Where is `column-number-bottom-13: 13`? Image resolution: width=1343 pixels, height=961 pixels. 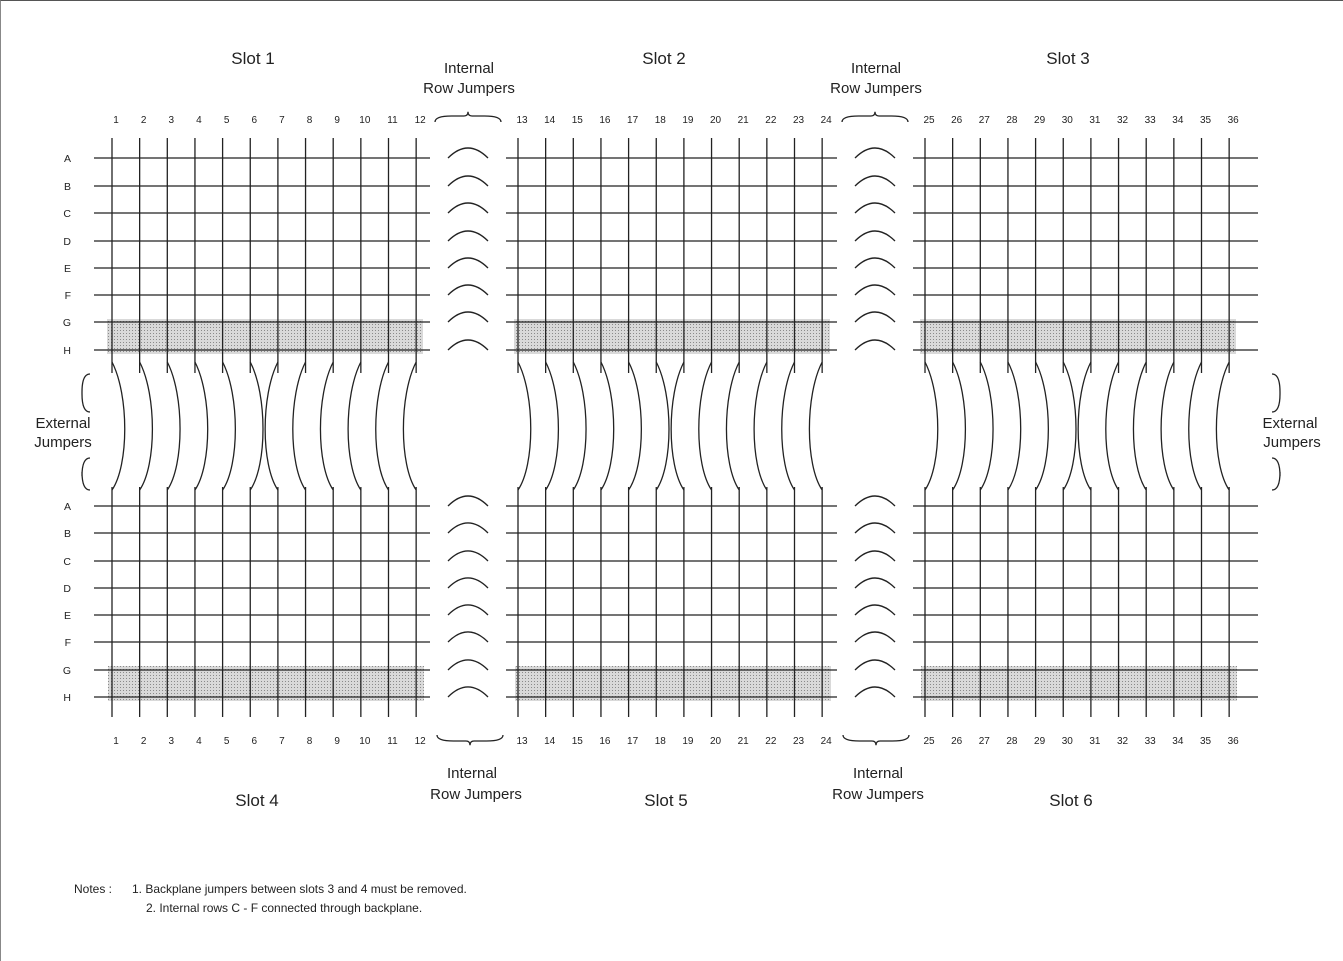 column-number-bottom-13: 13 is located at coordinates (522, 741).